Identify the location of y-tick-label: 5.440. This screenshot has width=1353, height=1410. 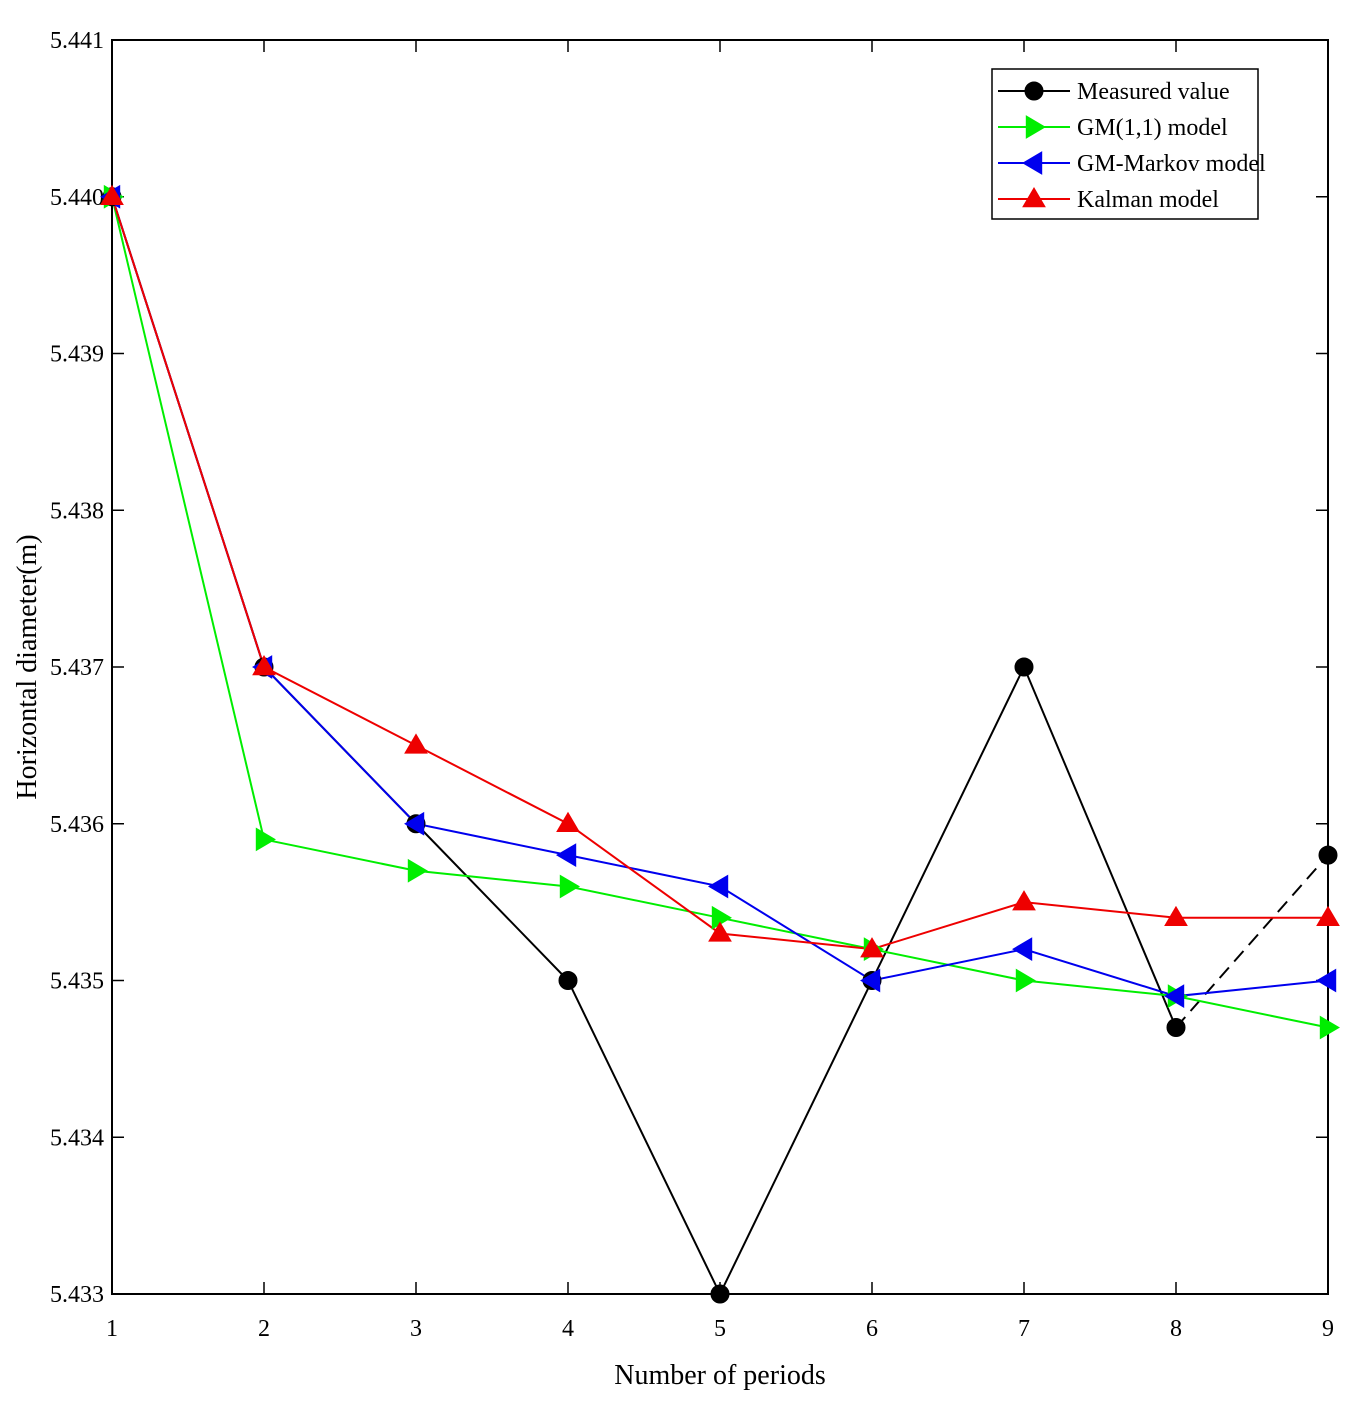
(77, 198).